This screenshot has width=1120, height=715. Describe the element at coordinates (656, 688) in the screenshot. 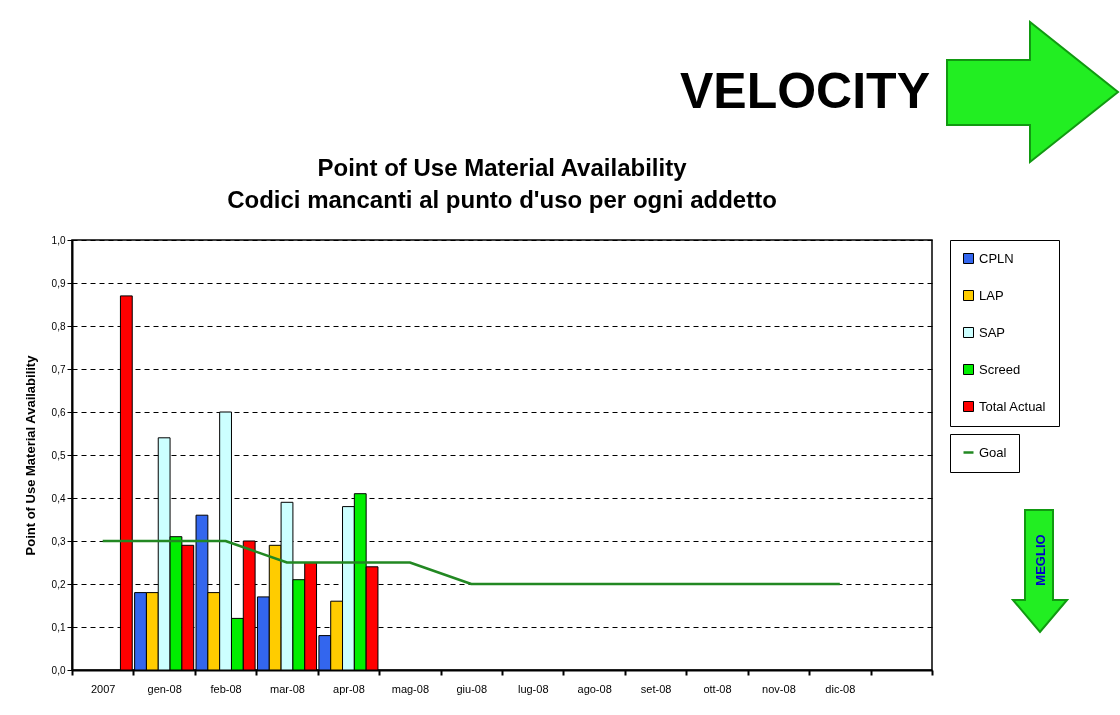

I see `x-tick-label: set-08` at that location.